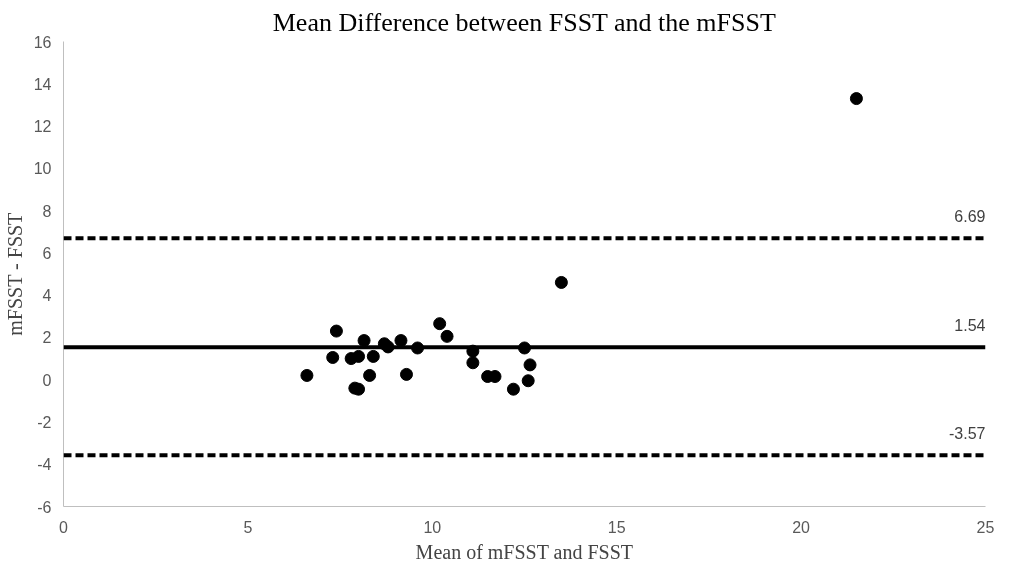  What do you see at coordinates (616, 527) in the screenshot?
I see `x-tick-label: 15` at bounding box center [616, 527].